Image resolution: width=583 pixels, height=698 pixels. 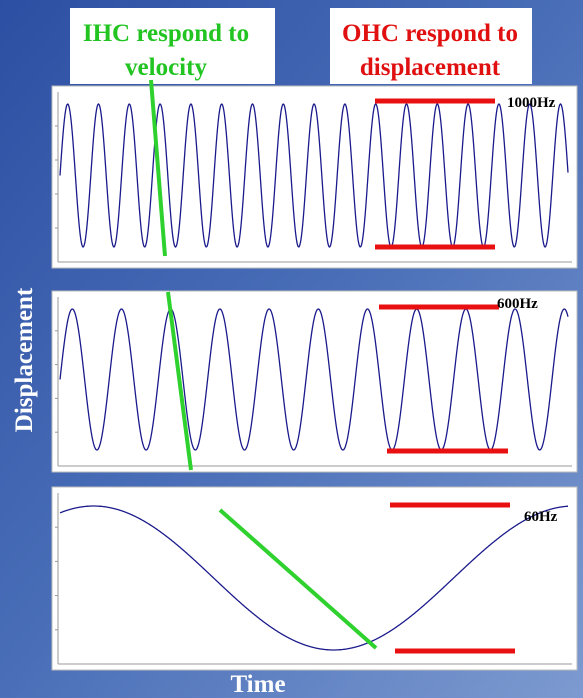 What do you see at coordinates (166, 33) in the screenshot?
I see `title-left-line: IHC respond to` at bounding box center [166, 33].